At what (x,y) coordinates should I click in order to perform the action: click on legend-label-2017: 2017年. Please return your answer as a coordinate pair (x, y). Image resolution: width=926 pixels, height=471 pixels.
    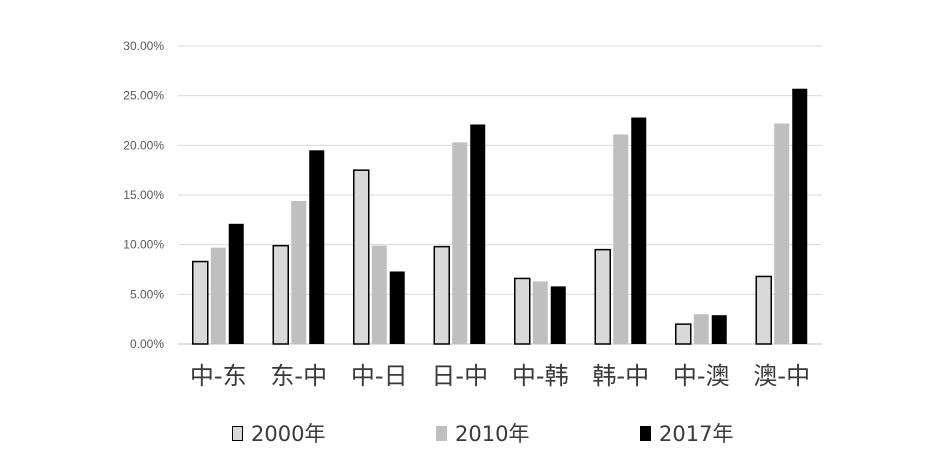
    Looking at the image, I should click on (696, 434).